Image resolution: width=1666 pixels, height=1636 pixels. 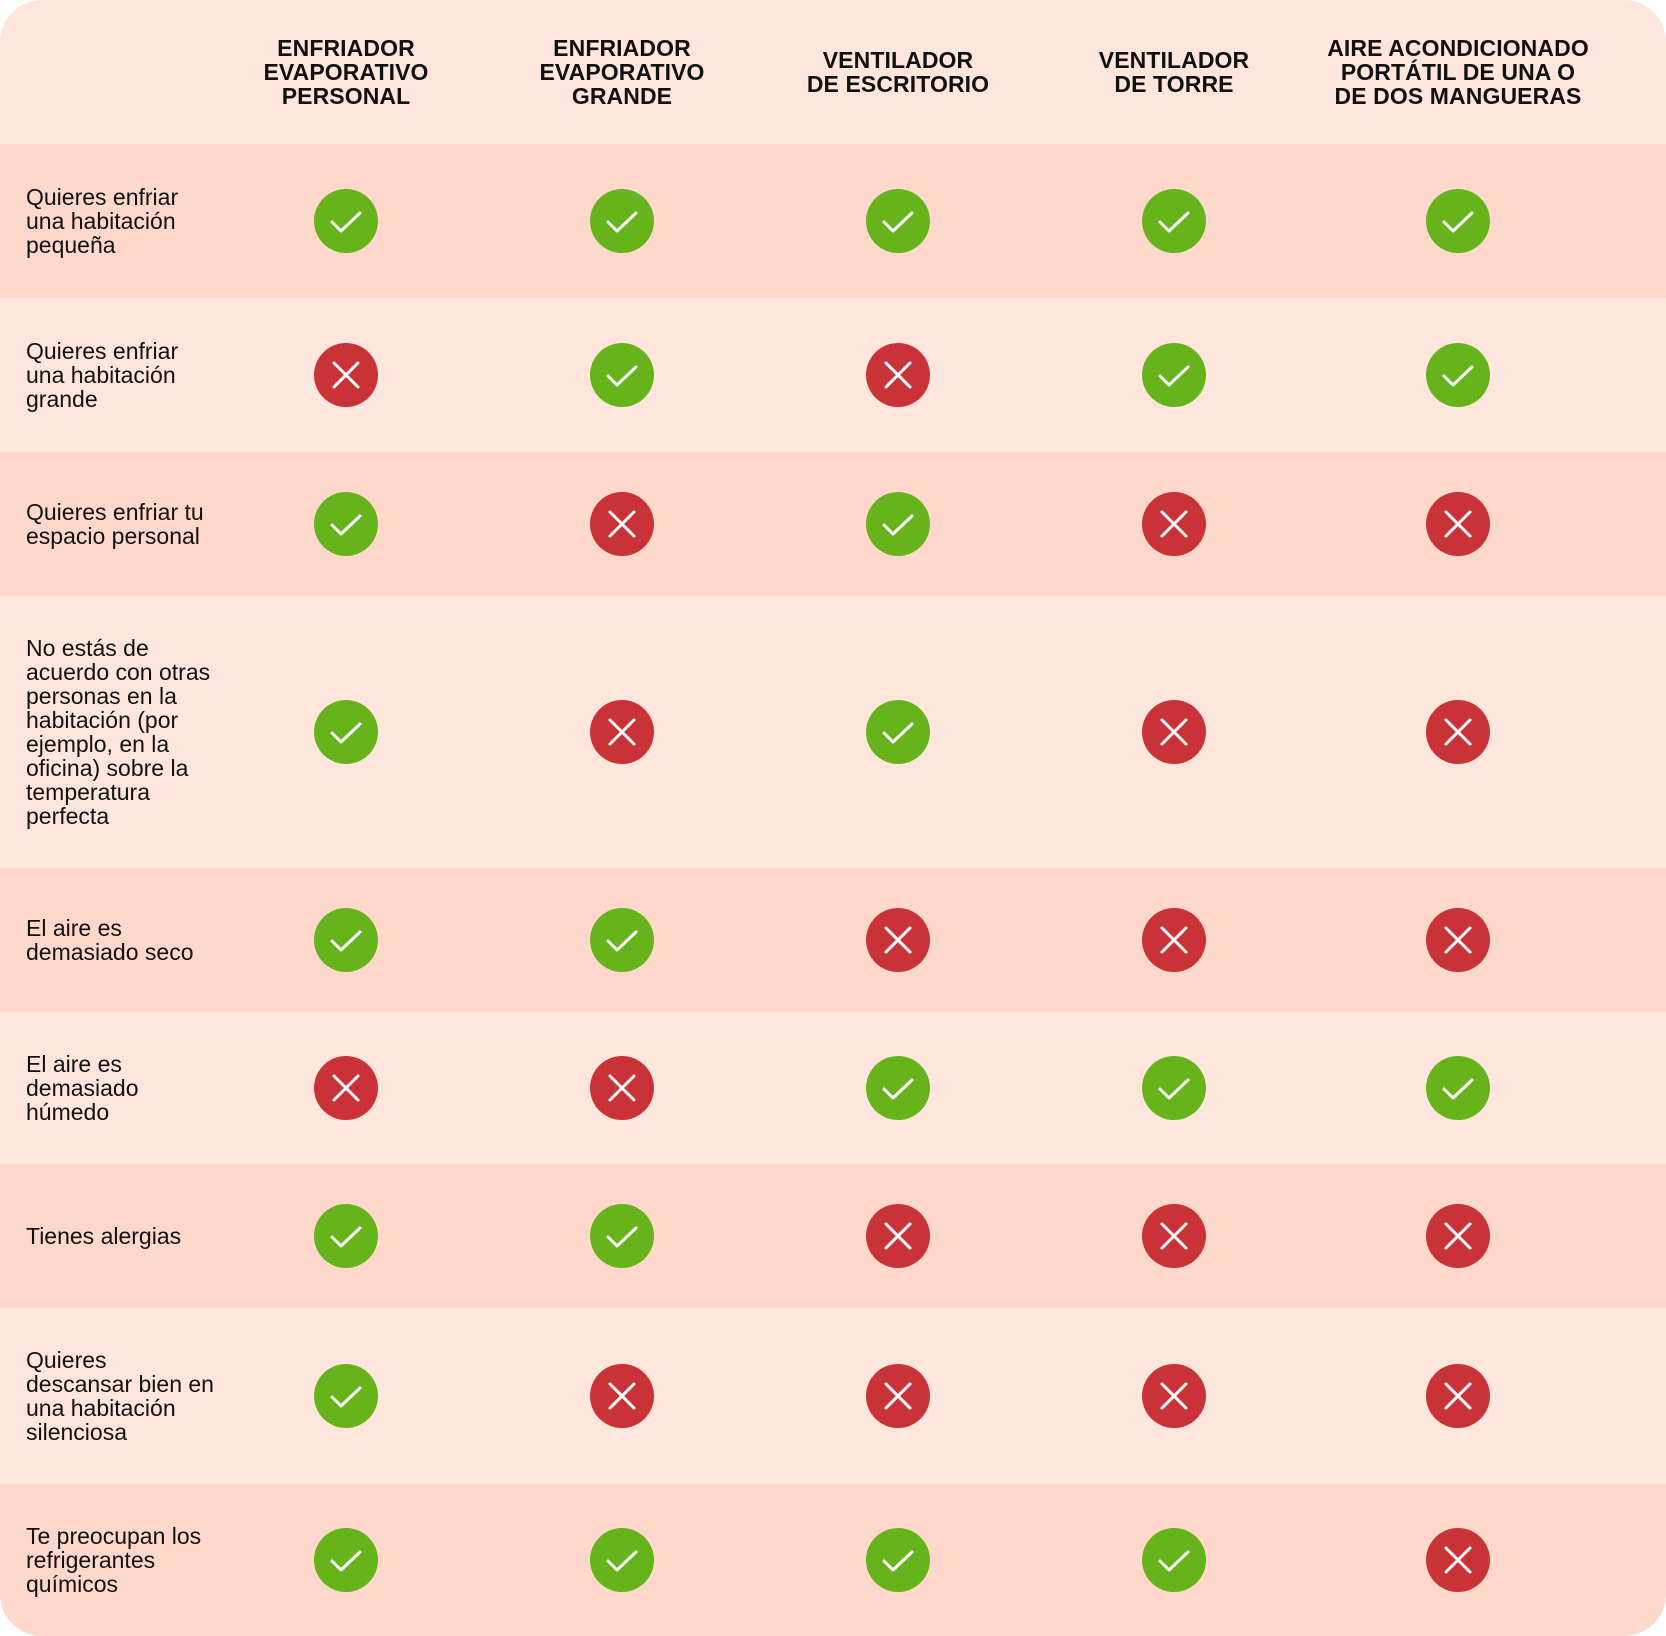 I want to click on row-label: Tienes alergias, so click(x=104, y=1236).